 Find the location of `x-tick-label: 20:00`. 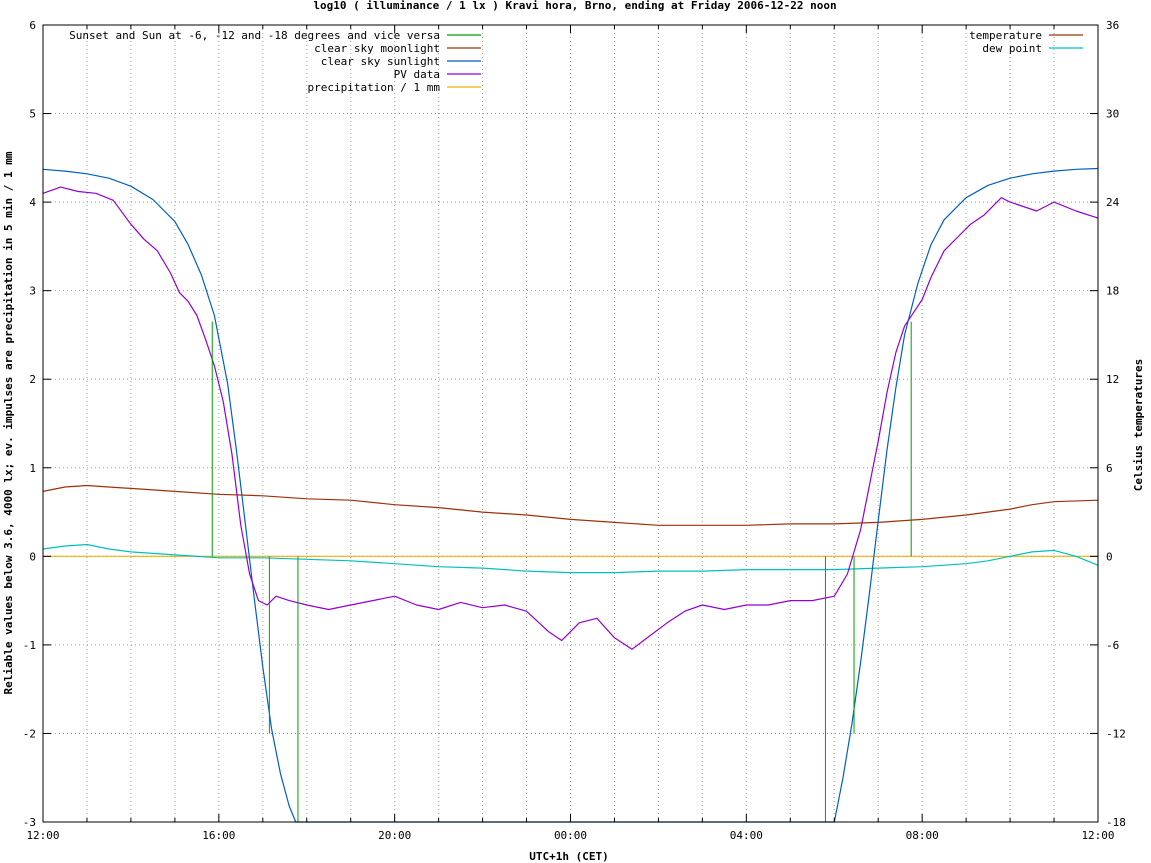

x-tick-label: 20:00 is located at coordinates (394, 835).